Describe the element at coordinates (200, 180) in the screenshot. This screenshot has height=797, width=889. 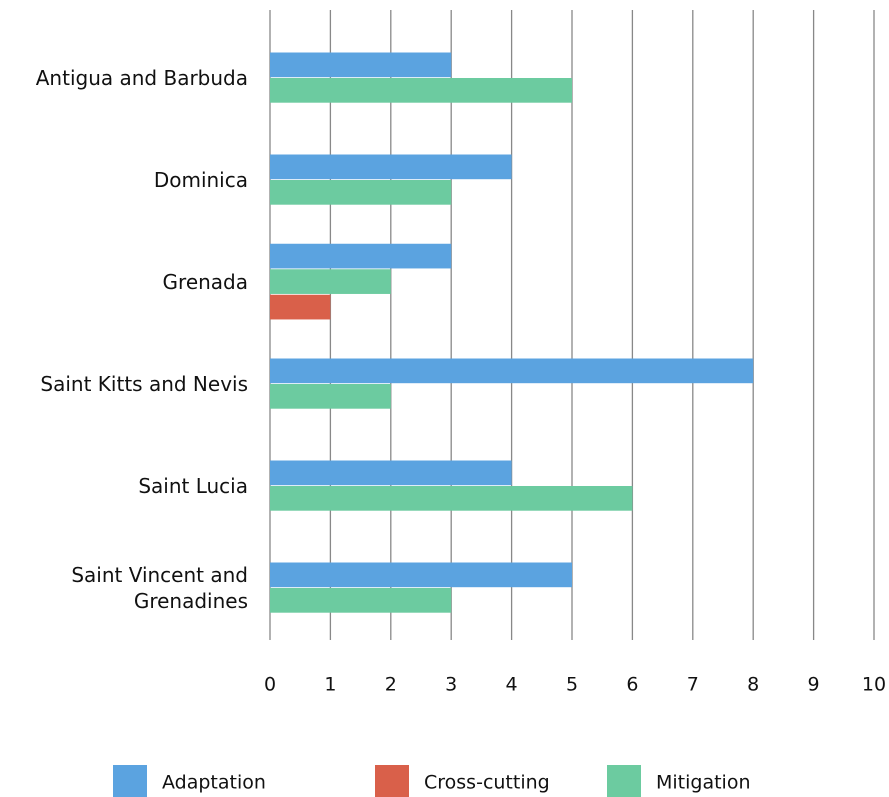
I see `y-tick-label: Dominica` at that location.